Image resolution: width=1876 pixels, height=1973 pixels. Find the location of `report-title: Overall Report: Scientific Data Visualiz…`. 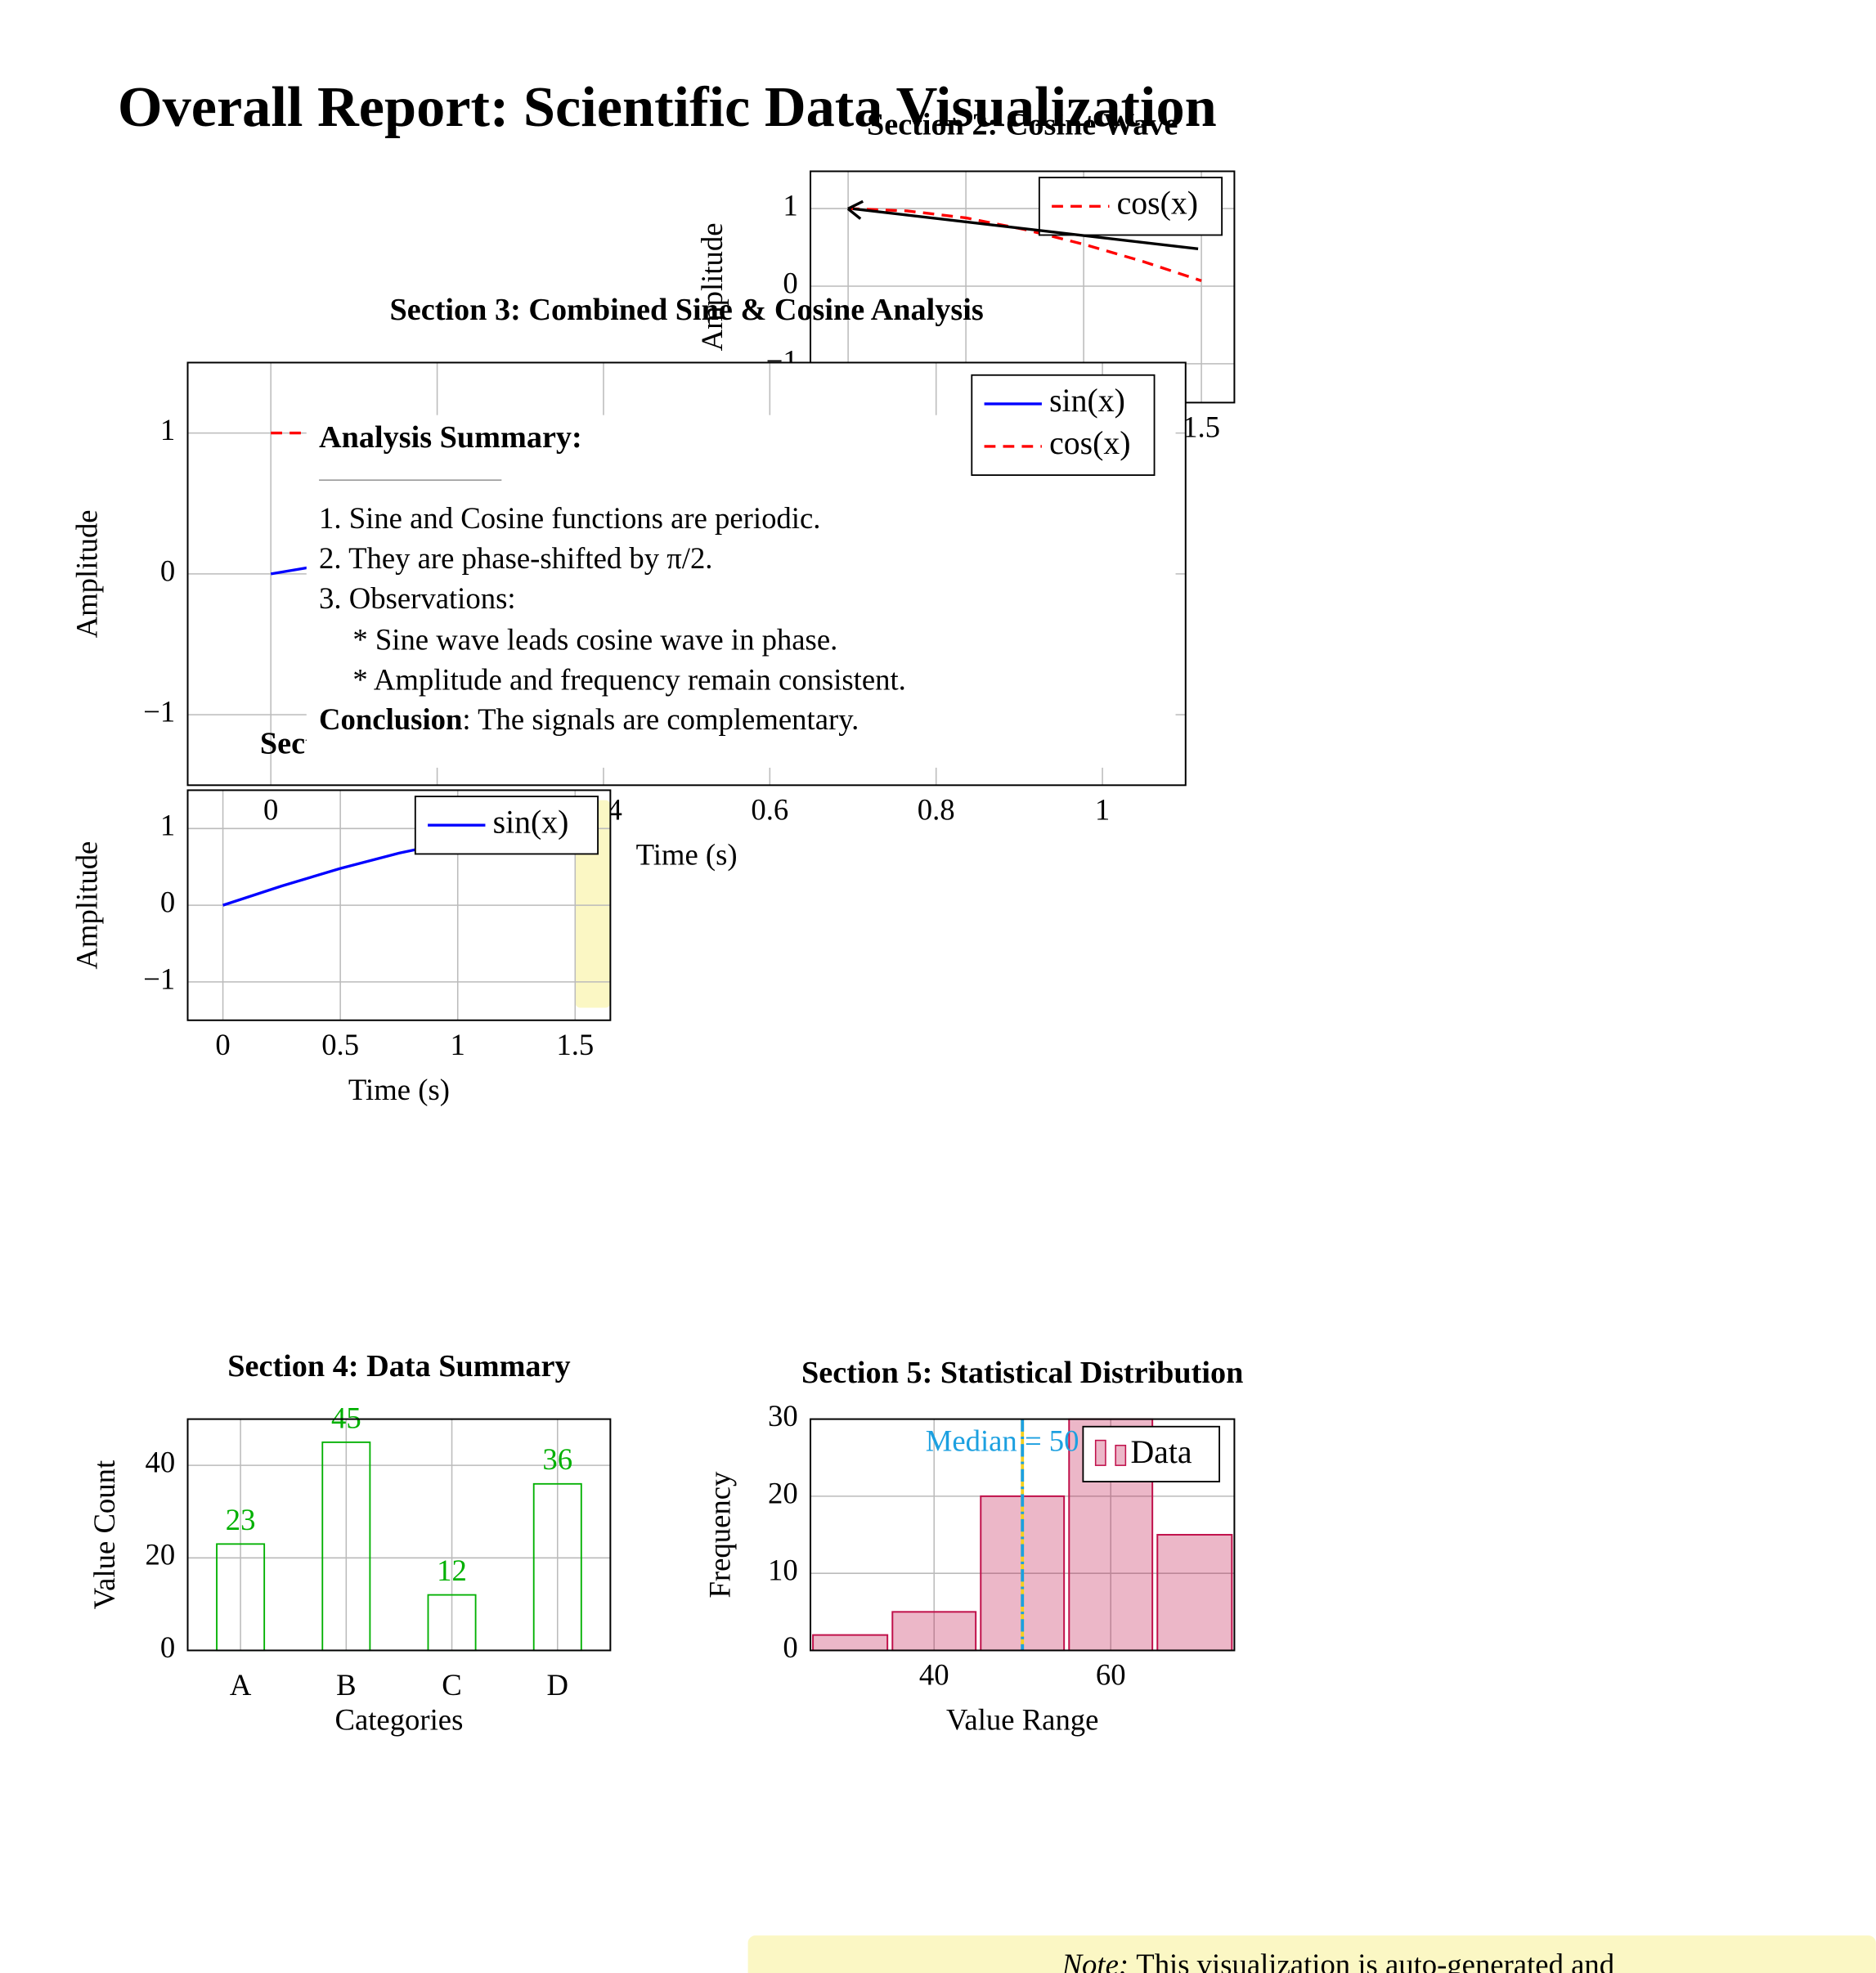

report-title: Overall Report: Scientific Data Visualiz… is located at coordinates (667, 107).